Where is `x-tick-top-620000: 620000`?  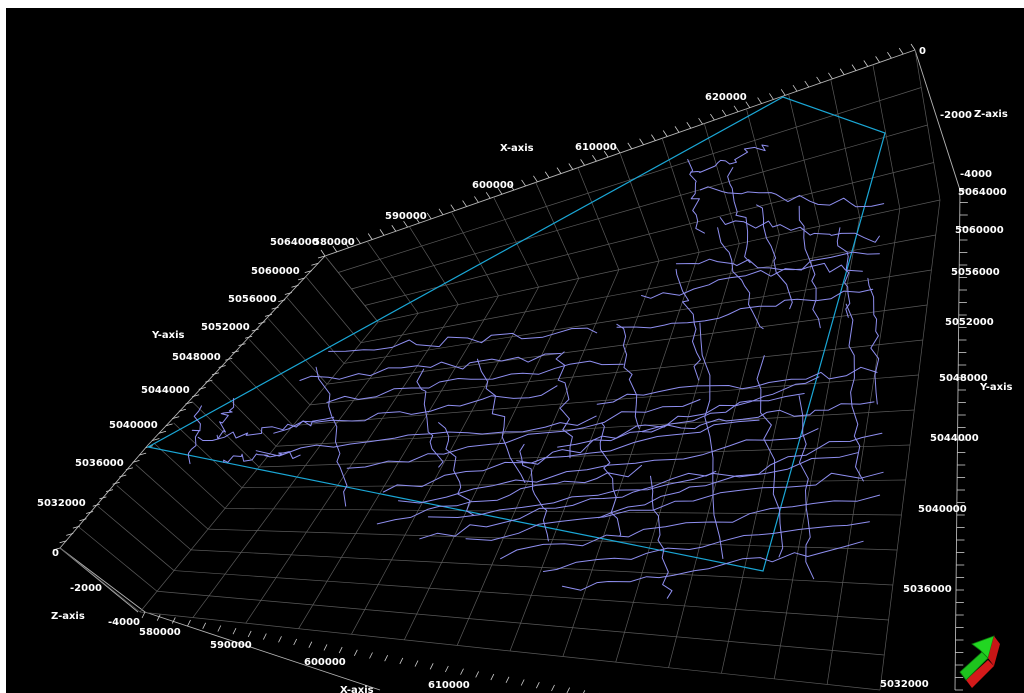 x-tick-top-620000: 620000 is located at coordinates (726, 97).